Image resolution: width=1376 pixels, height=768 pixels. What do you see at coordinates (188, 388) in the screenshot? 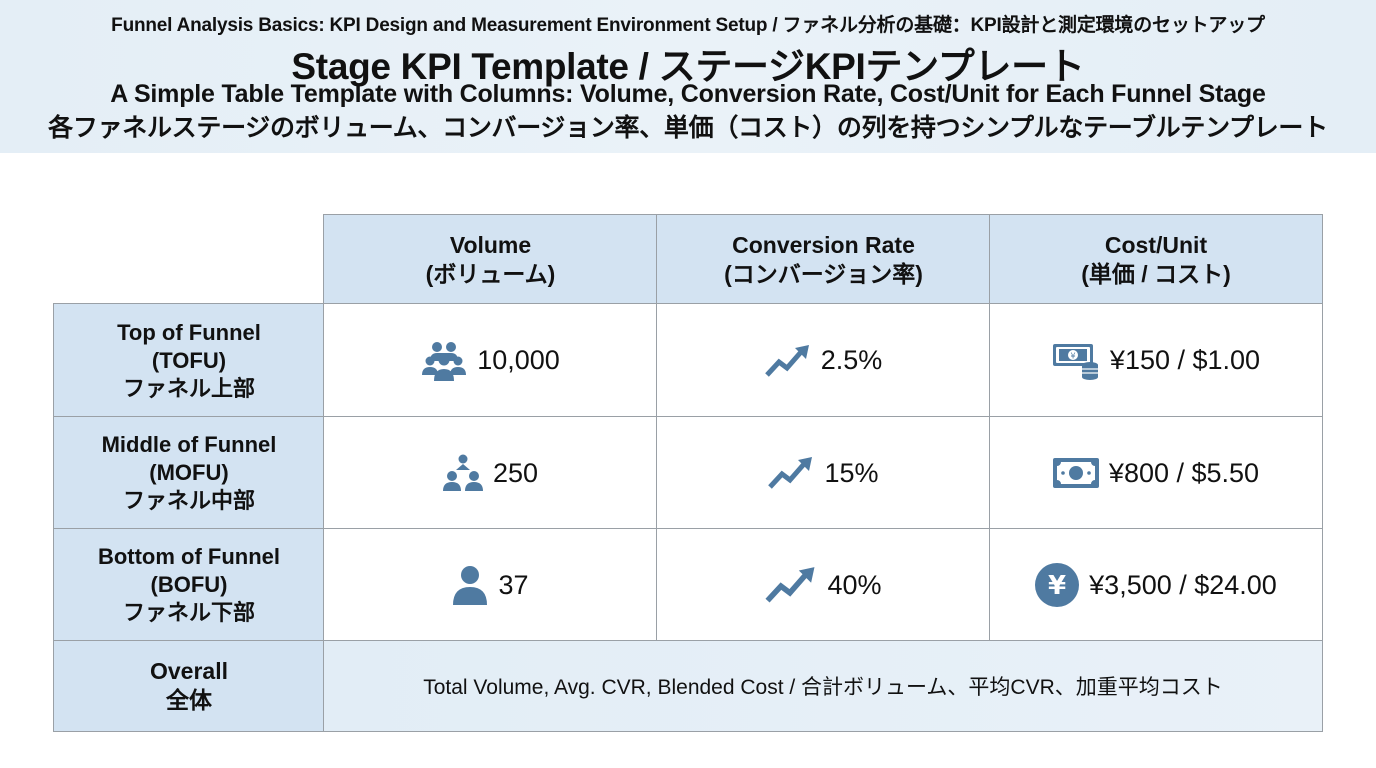
I see `stage-name-ja: ファネル上部` at bounding box center [188, 388].